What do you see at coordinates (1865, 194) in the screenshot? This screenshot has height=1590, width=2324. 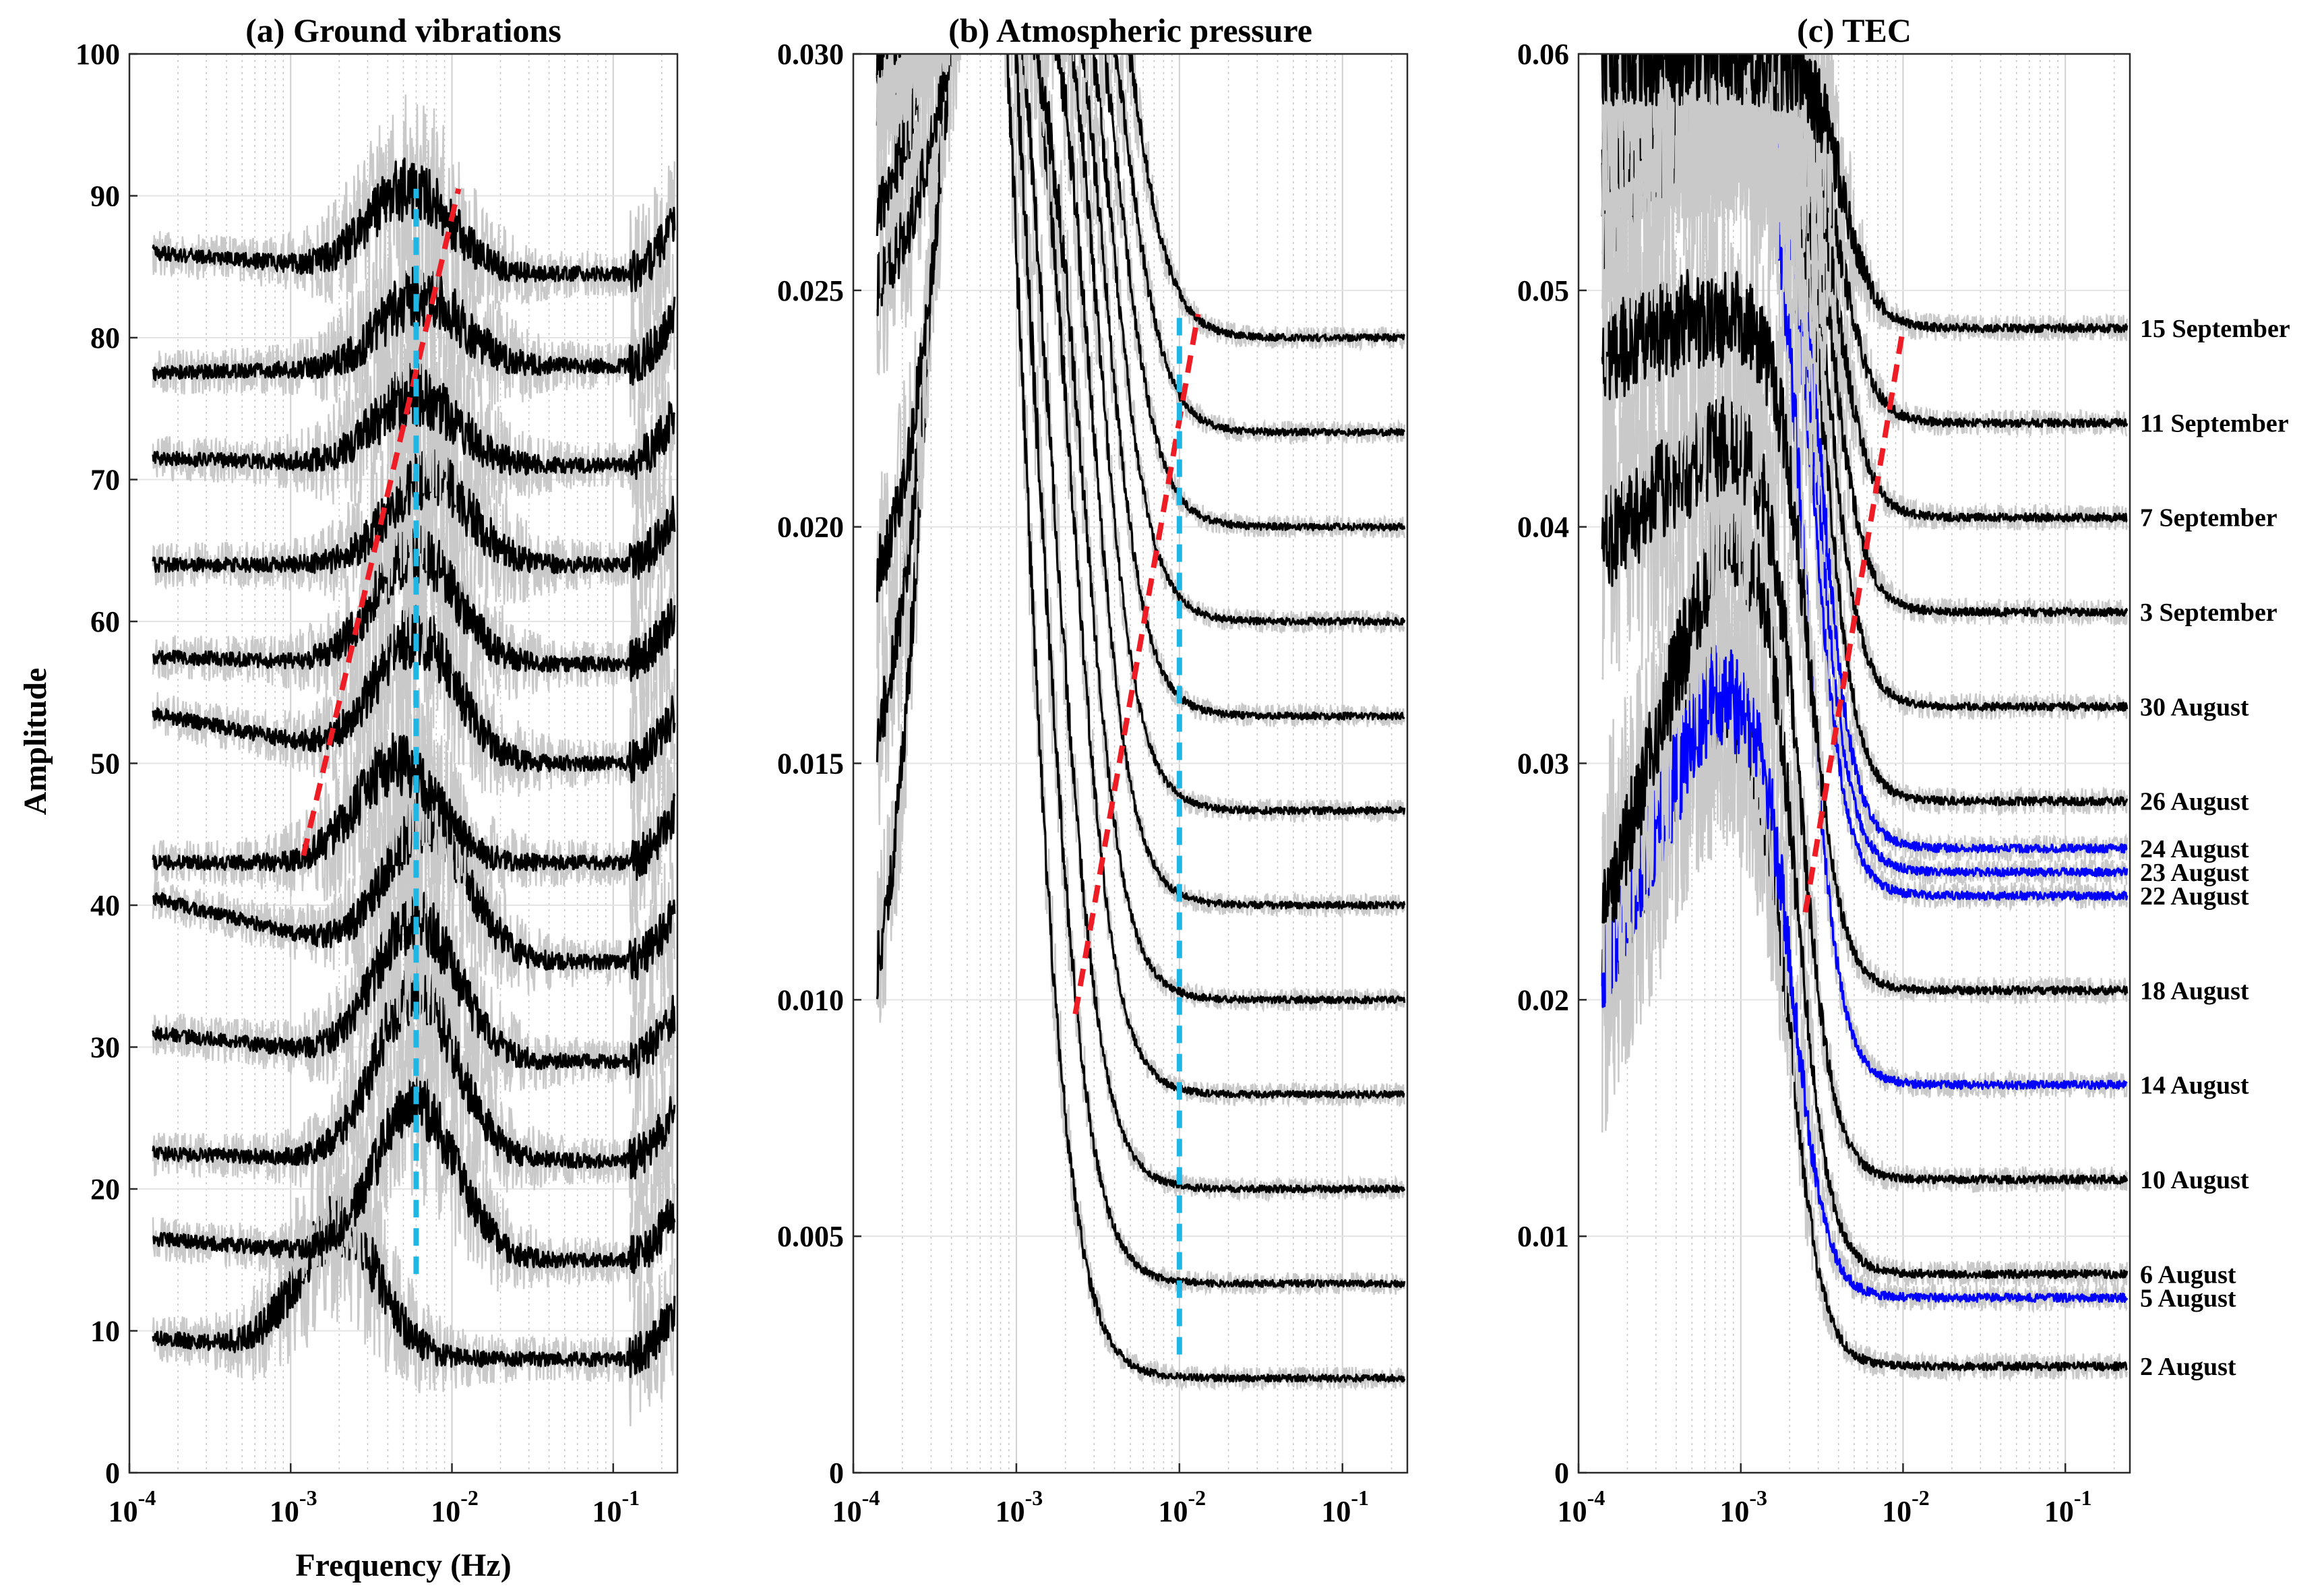 I see `series-line-15-september` at bounding box center [1865, 194].